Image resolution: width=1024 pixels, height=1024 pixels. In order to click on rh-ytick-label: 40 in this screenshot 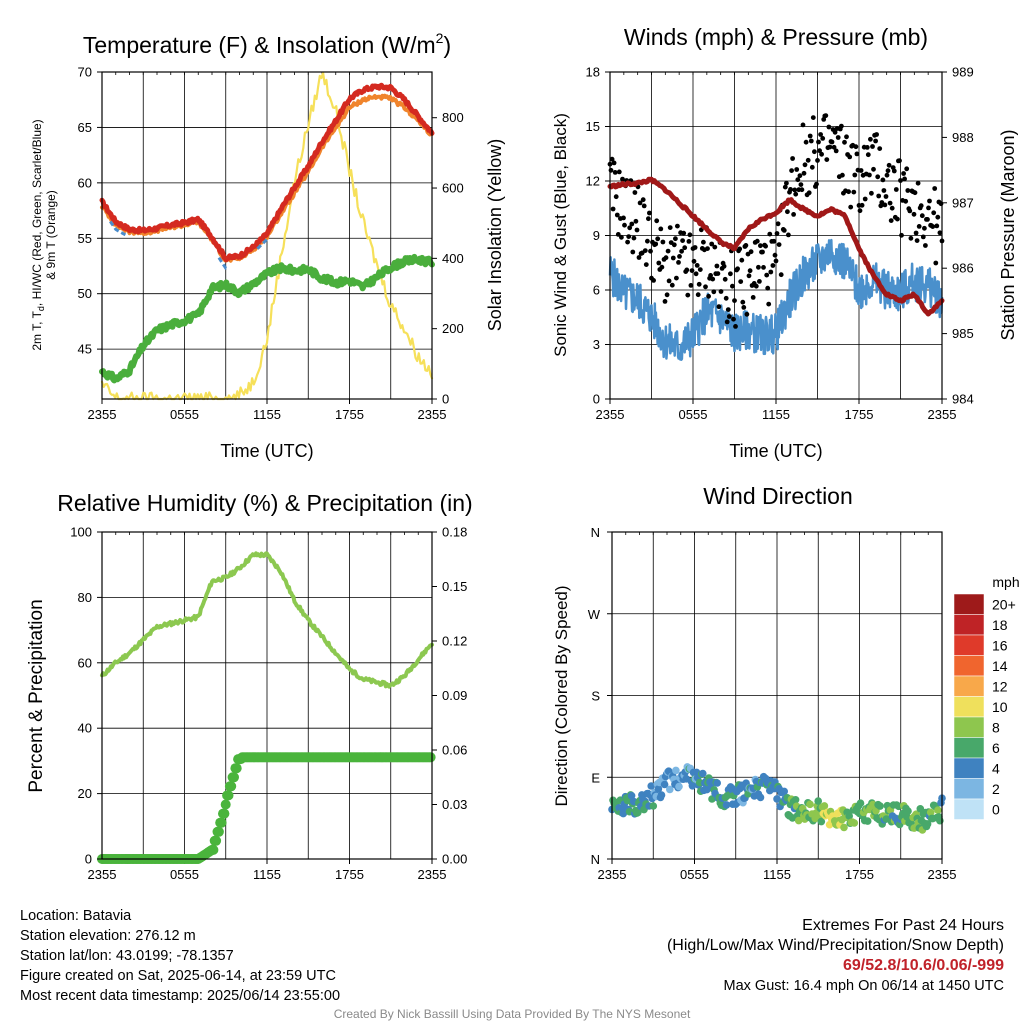, I will do `click(85, 728)`.